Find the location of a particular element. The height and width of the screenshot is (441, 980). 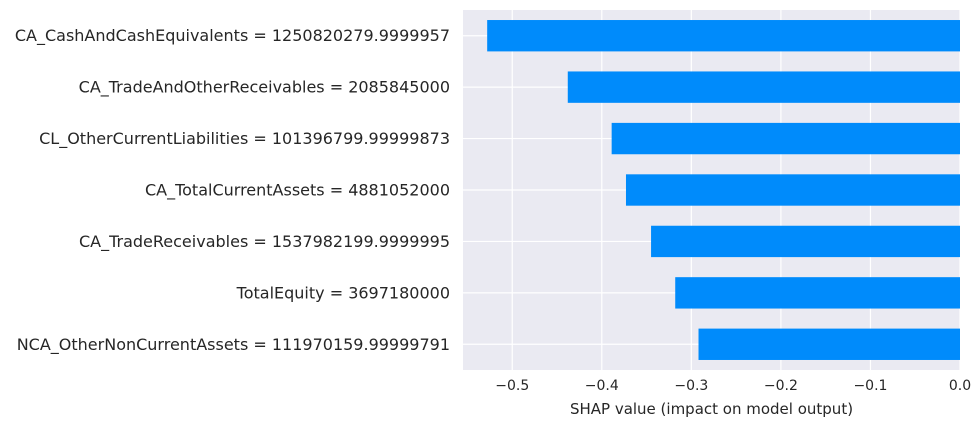

y-tick-label: CA_TradeReceivables = 1537982199.9999995 is located at coordinates (264, 242).